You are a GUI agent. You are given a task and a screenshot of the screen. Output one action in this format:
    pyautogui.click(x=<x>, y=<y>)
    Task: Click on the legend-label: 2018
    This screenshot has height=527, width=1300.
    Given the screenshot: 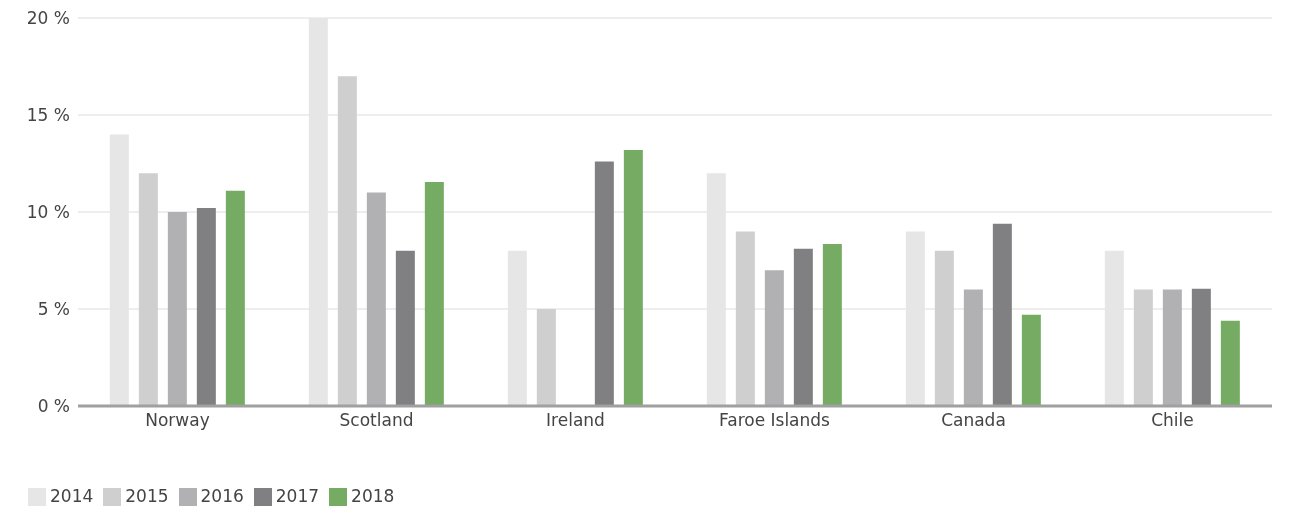 What is the action you would take?
    pyautogui.click(x=373, y=496)
    